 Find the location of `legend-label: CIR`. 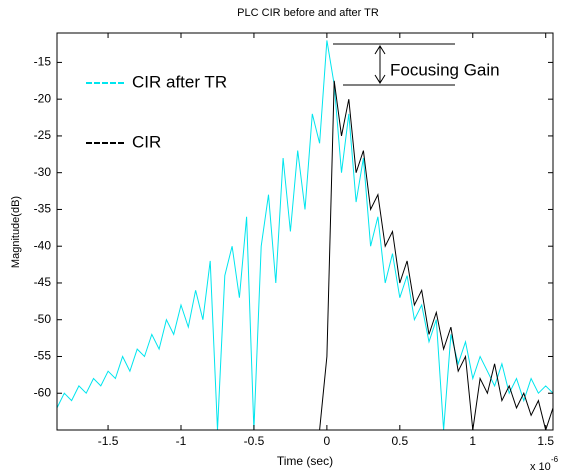

legend-label: CIR is located at coordinates (146, 141).